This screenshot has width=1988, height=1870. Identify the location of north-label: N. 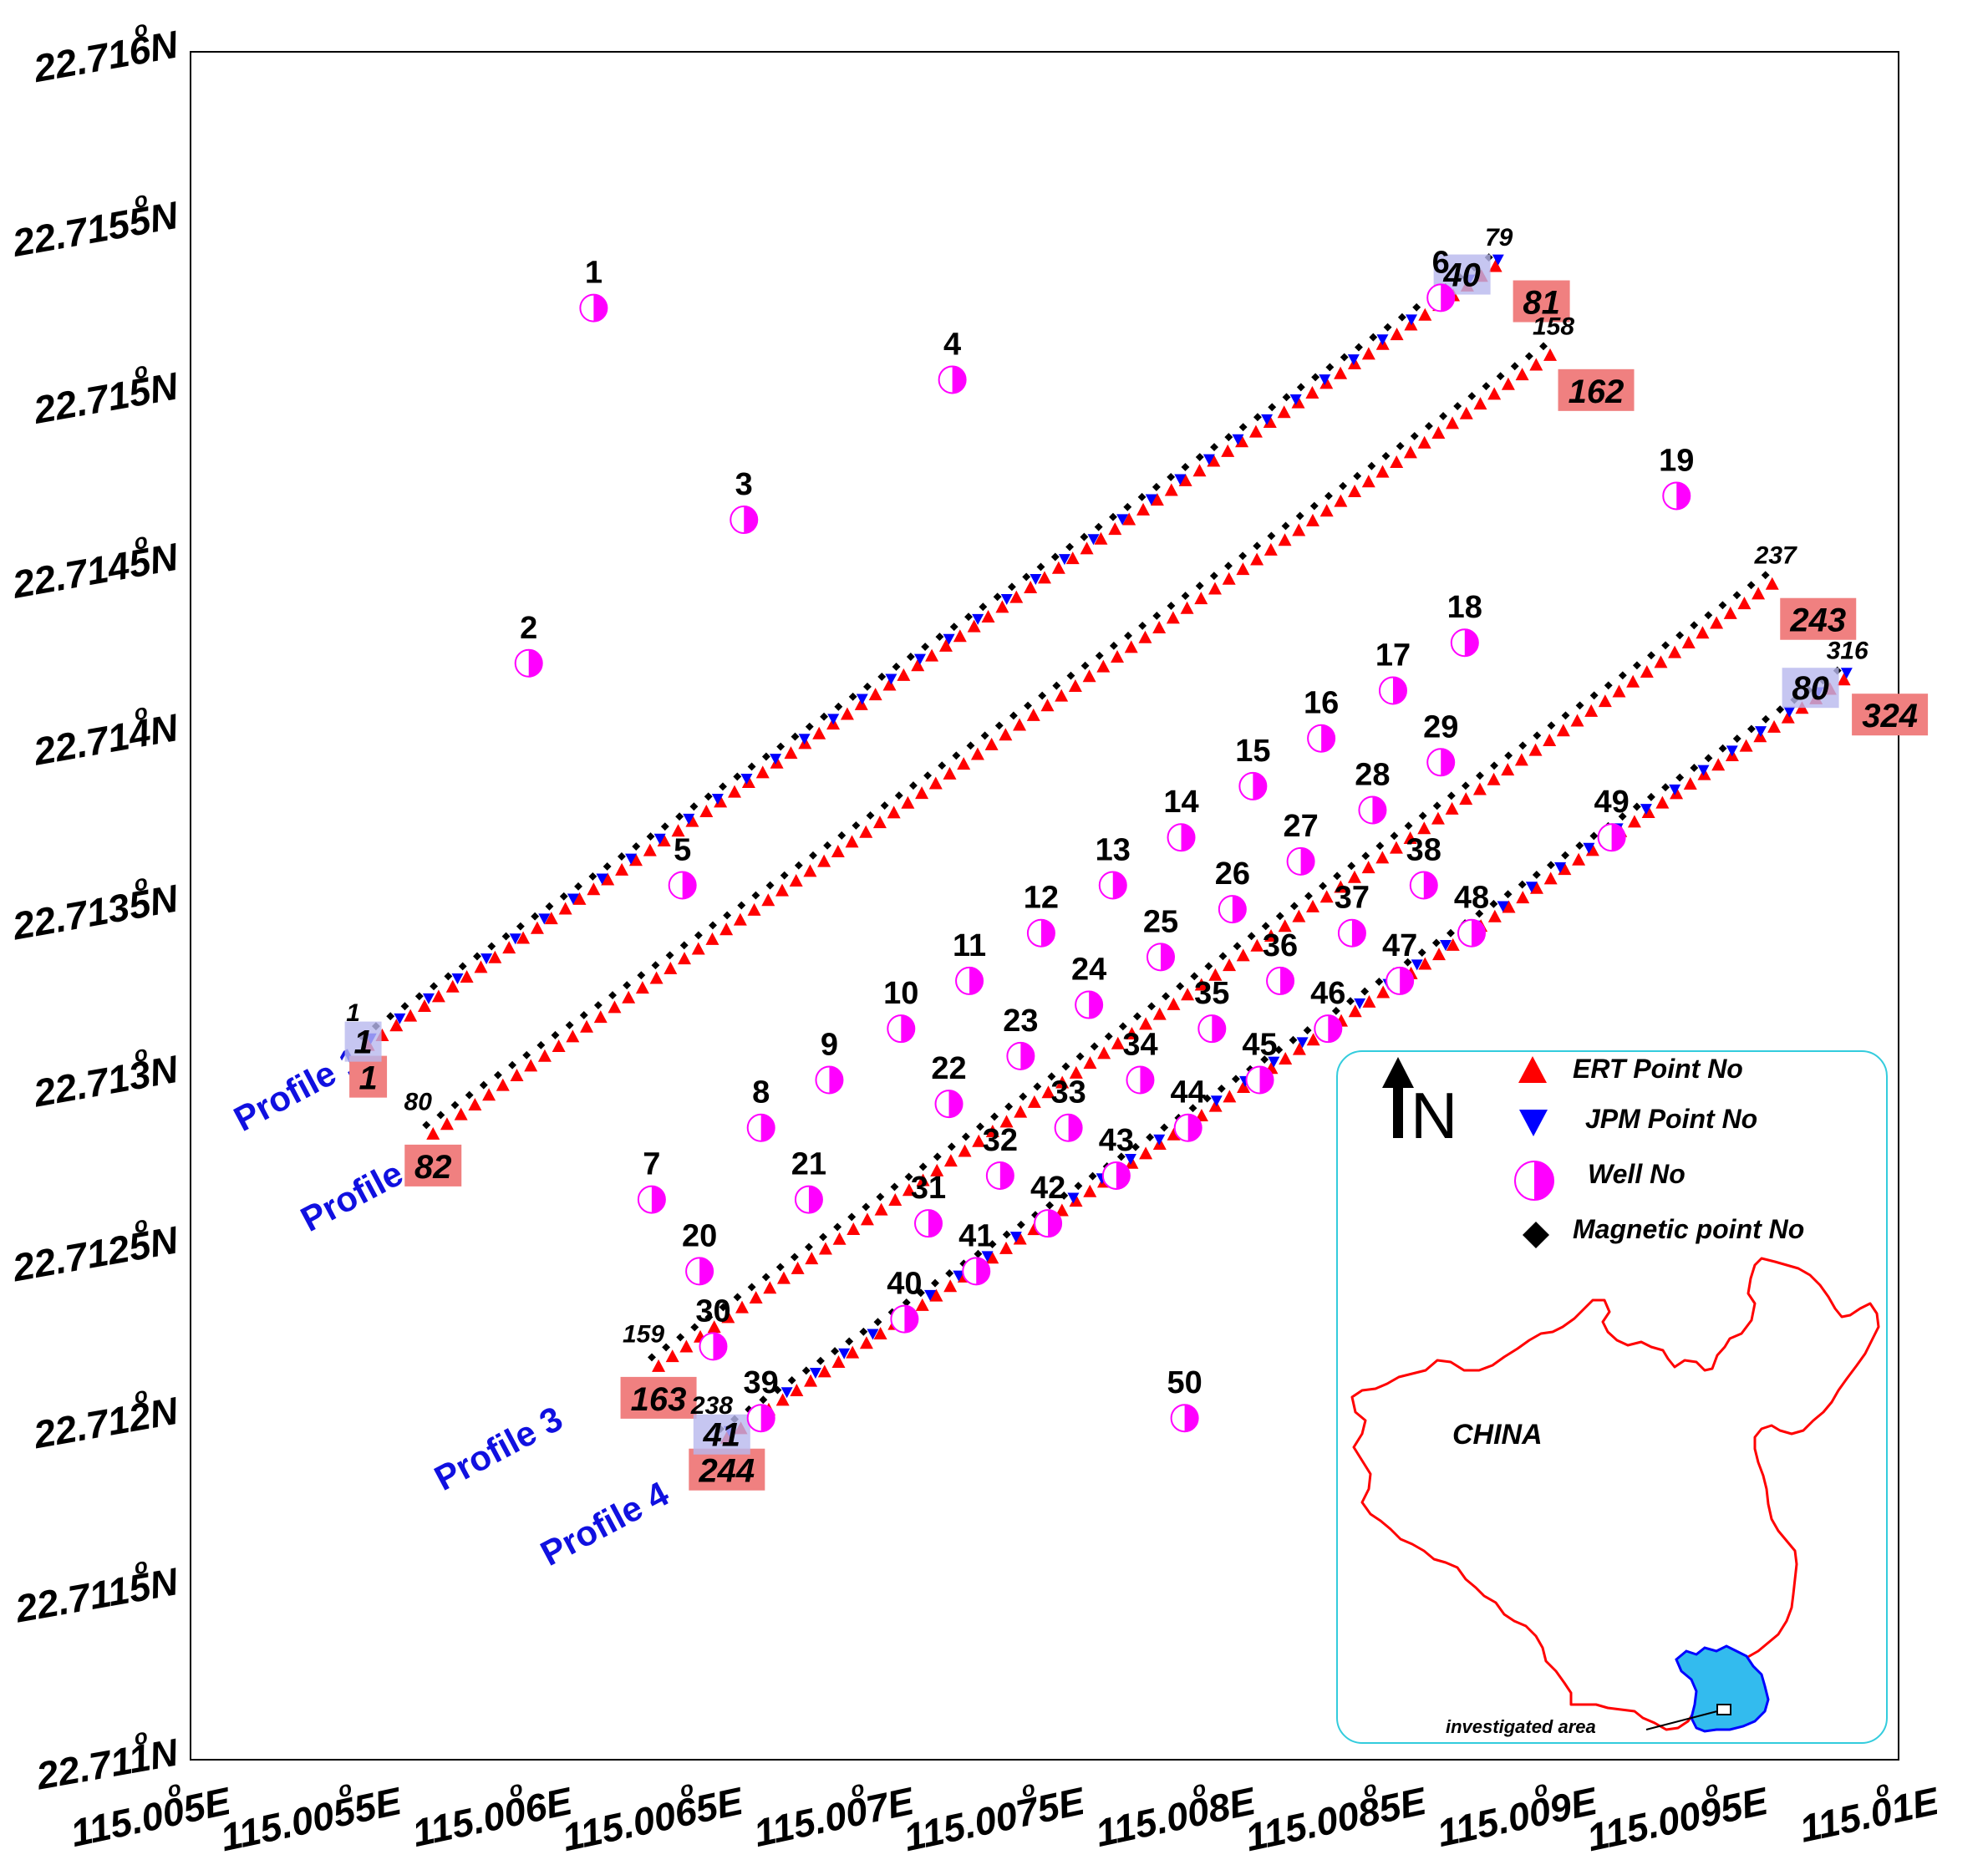
(1434, 1115).